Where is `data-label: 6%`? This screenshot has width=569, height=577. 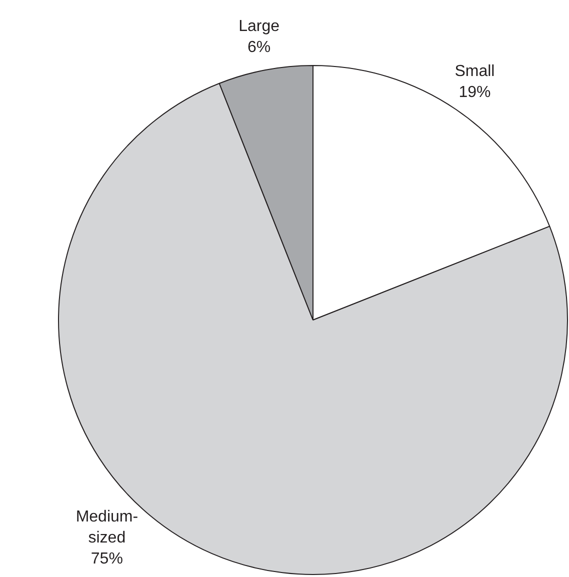 data-label: 6% is located at coordinates (259, 47).